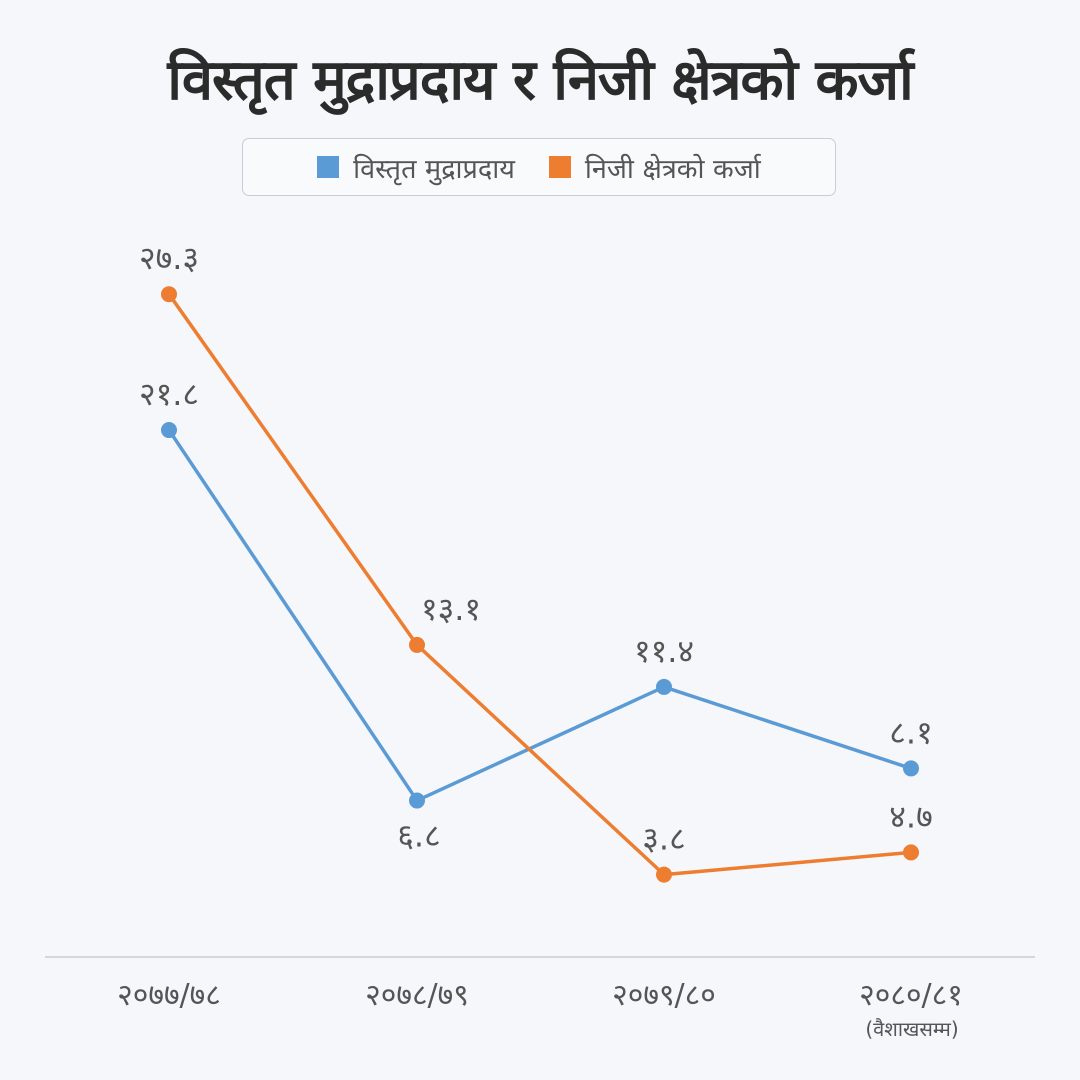 The width and height of the screenshot is (1080, 1080). What do you see at coordinates (910, 732) in the screenshot?
I see `data-label-broad-money: ८.१` at bounding box center [910, 732].